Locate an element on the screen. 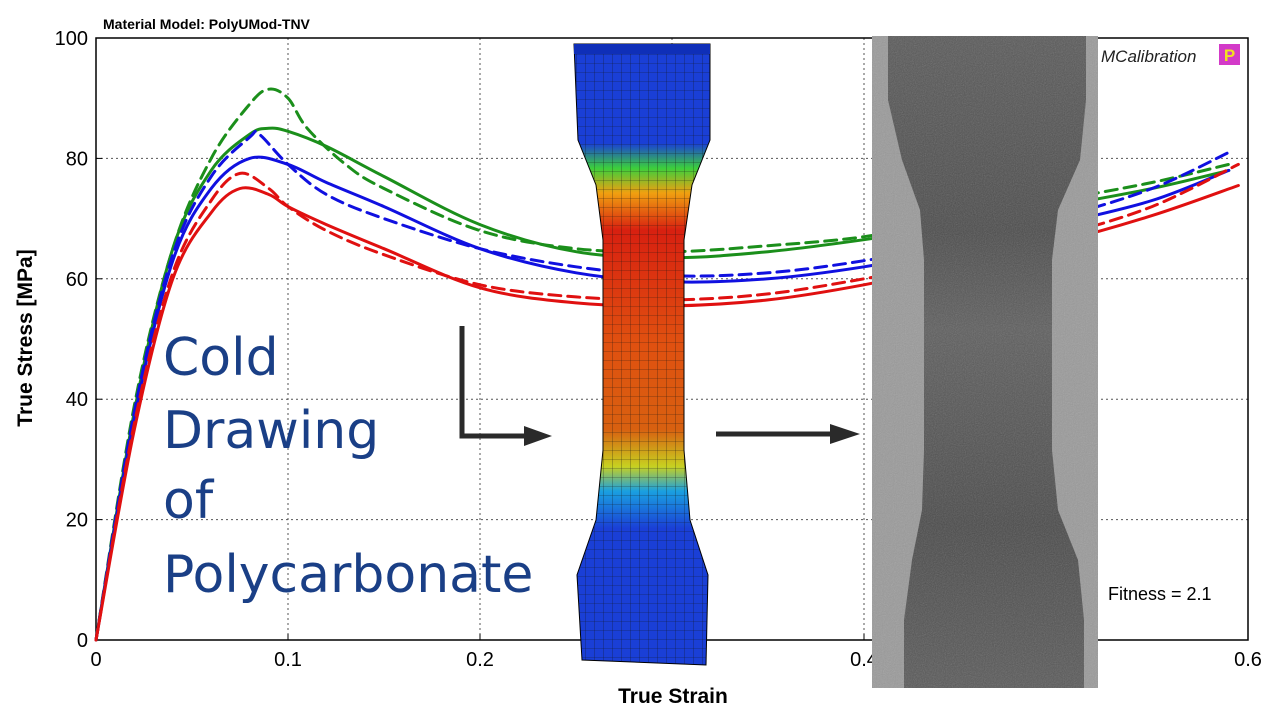 Image resolution: width=1280 pixels, height=720 pixels. x-tick-label: 0.6 is located at coordinates (1248, 660).